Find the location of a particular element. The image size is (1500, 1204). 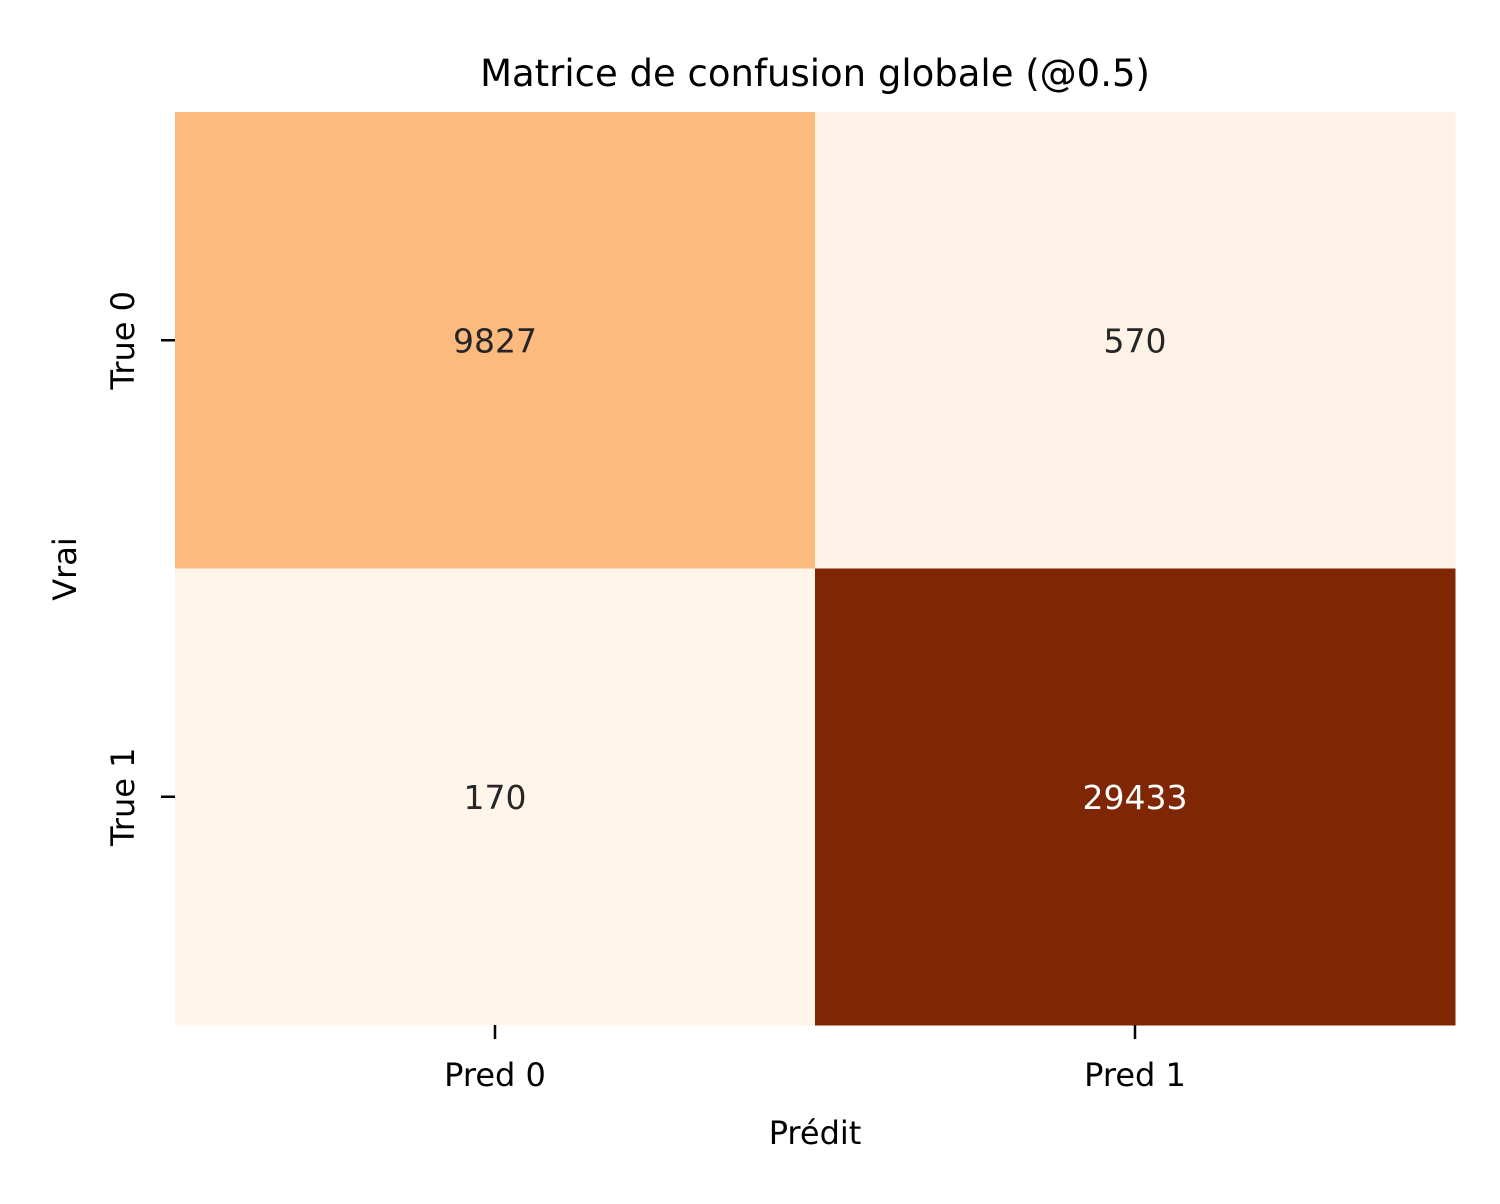

chart-title: Matrice de confusion globale (@0.5) is located at coordinates (815, 73).